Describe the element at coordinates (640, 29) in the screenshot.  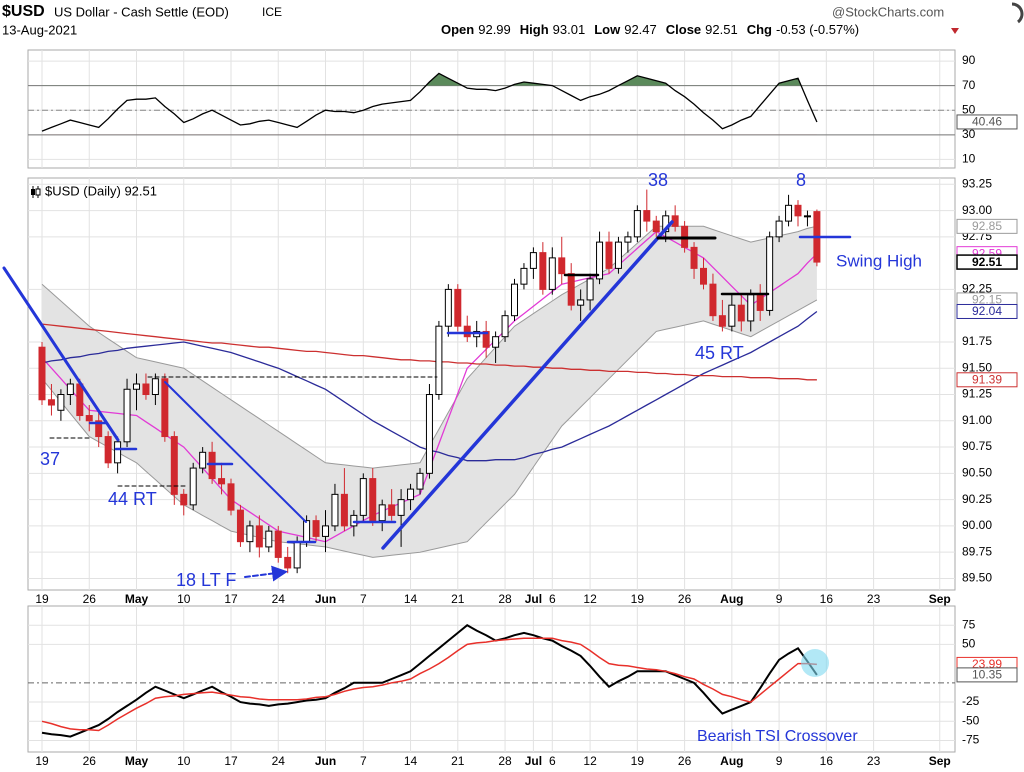
I see `low-value: 92.47` at that location.